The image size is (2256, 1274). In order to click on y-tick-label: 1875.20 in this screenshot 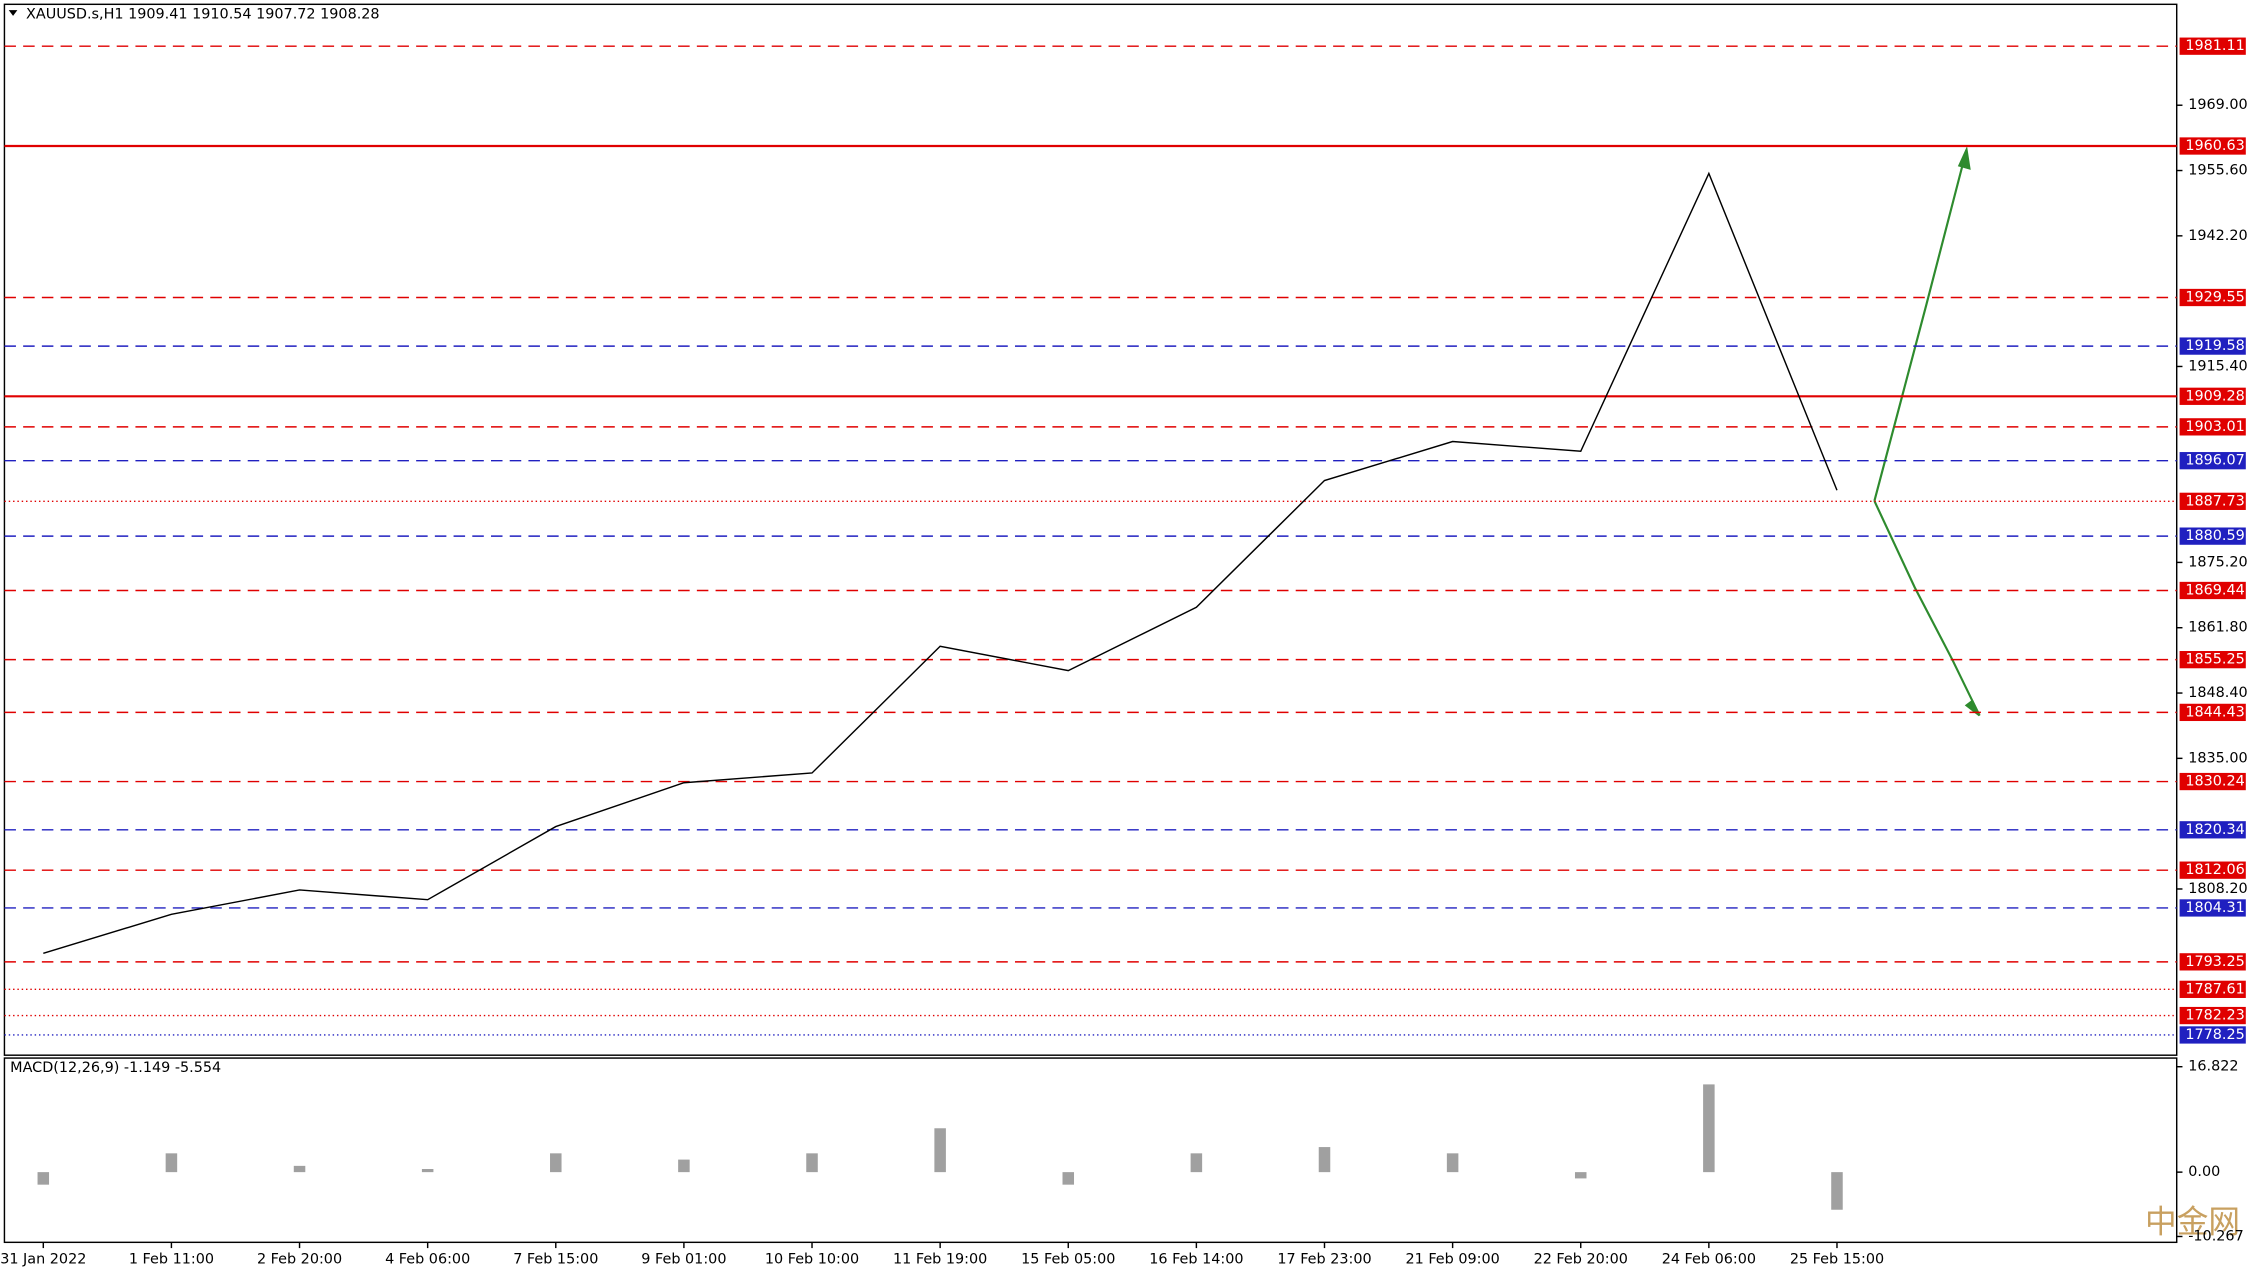, I will do `click(2217, 562)`.